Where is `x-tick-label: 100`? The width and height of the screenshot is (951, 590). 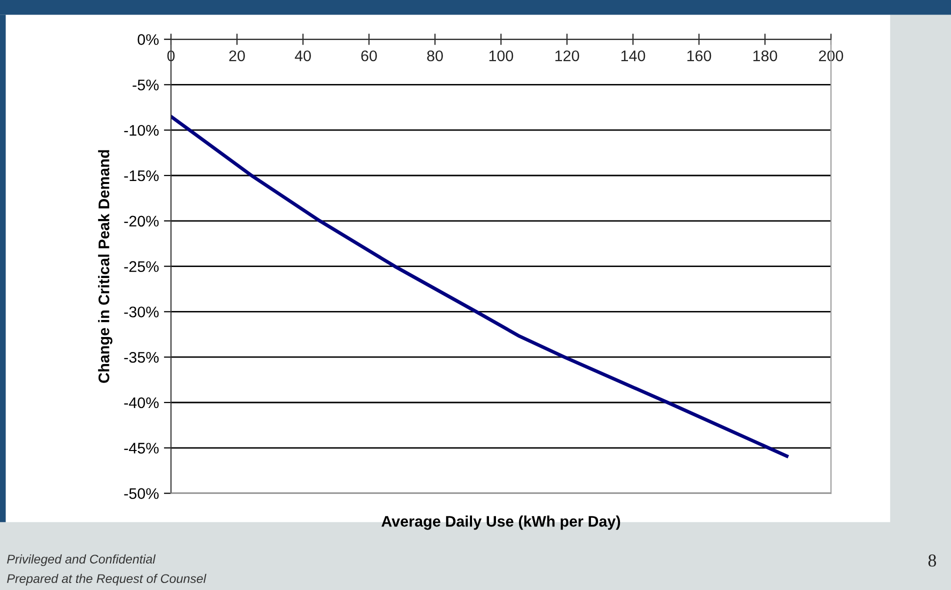
x-tick-label: 100 is located at coordinates (501, 56).